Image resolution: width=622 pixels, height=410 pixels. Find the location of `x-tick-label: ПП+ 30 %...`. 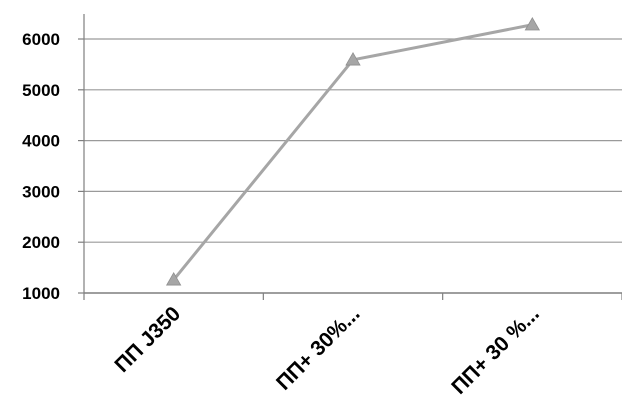

x-tick-label: ПП+ 30 %... is located at coordinates (495, 350).